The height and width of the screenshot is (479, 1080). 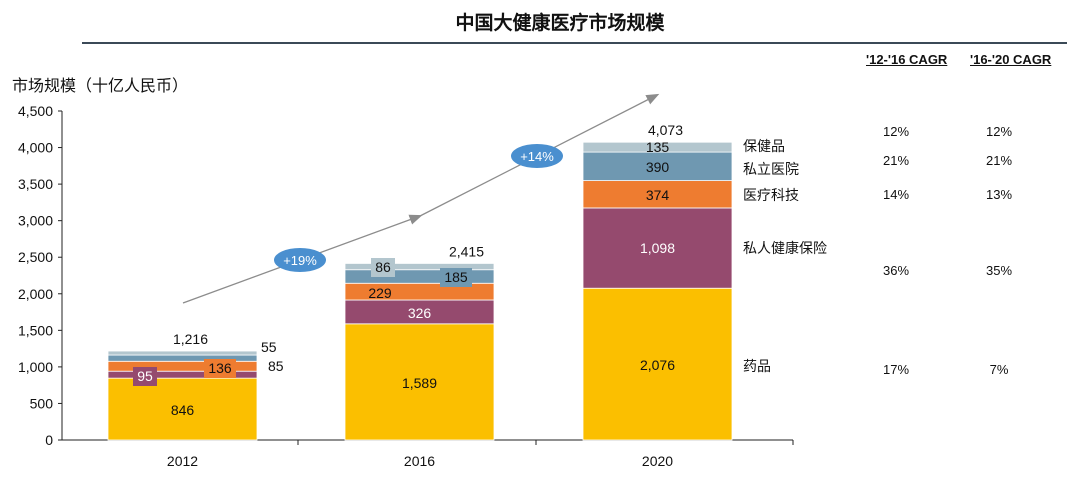 What do you see at coordinates (771, 170) in the screenshot?
I see `segment-name-label: 私立医院` at bounding box center [771, 170].